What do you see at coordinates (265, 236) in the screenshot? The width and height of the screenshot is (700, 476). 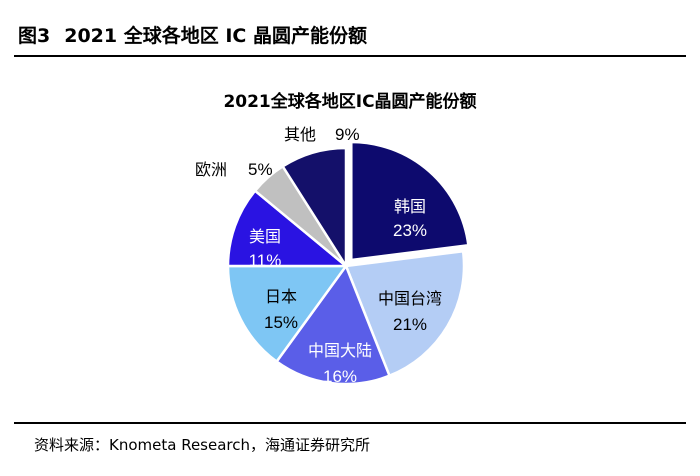 I see `slice-label-4: 美国` at bounding box center [265, 236].